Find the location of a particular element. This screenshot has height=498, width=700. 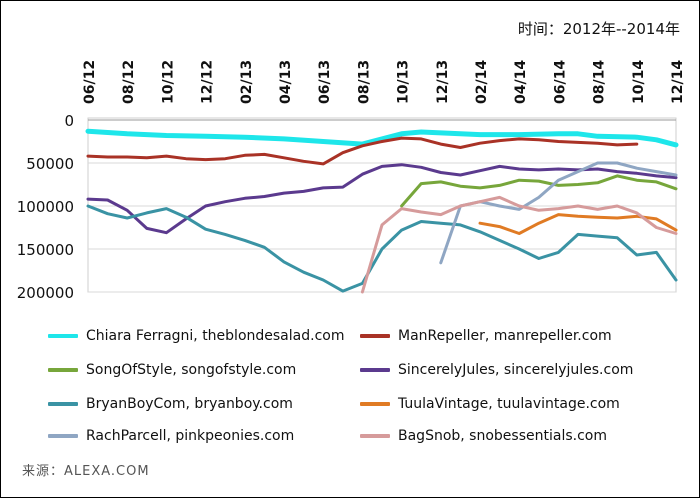

legend-label: RachParcell, pinkpeonies.com is located at coordinates (190, 436).